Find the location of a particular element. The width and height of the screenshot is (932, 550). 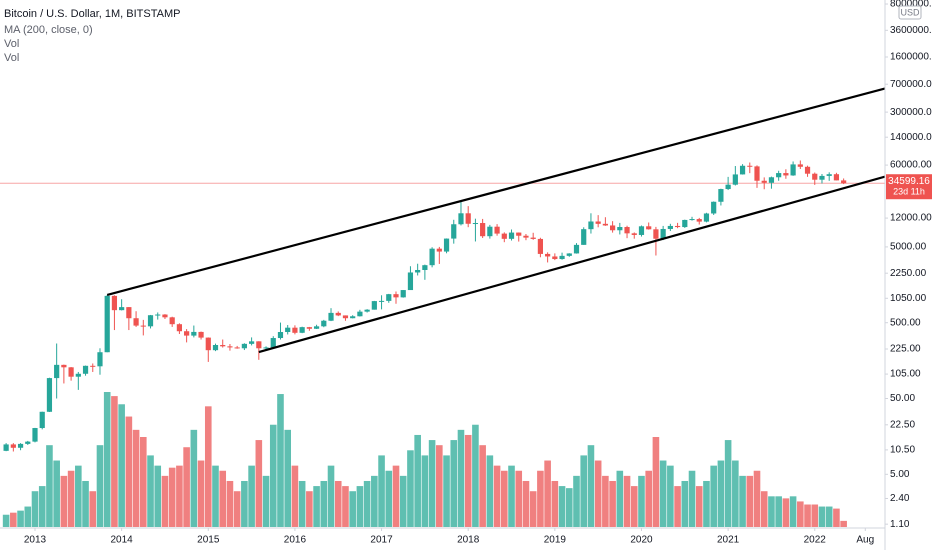

x-tick-label: 2018 is located at coordinates (468, 540).